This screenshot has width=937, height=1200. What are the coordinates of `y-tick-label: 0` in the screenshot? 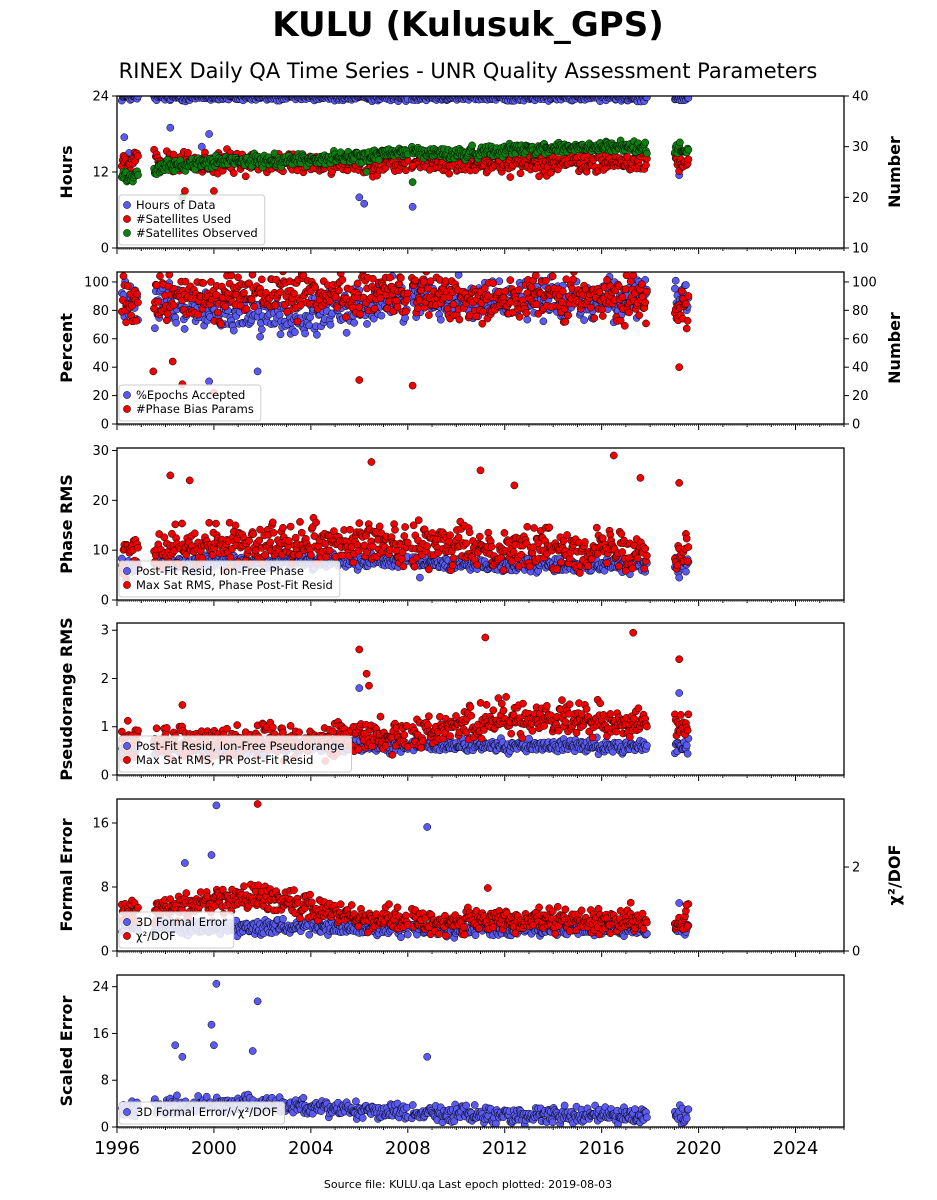 It's located at (105, 249).